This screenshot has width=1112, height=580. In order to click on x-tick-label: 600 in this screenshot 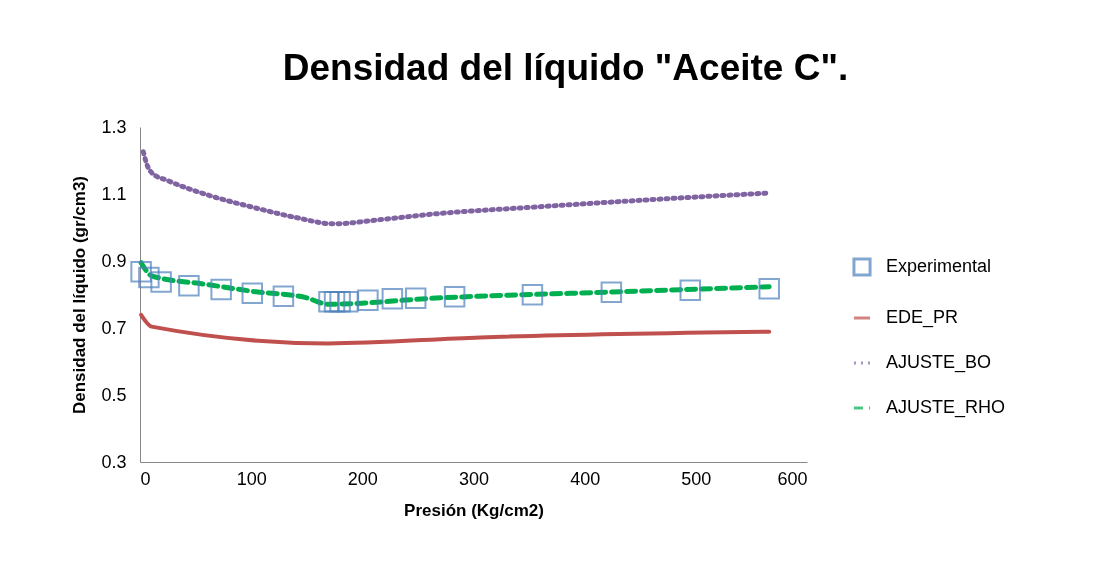, I will do `click(792, 478)`.